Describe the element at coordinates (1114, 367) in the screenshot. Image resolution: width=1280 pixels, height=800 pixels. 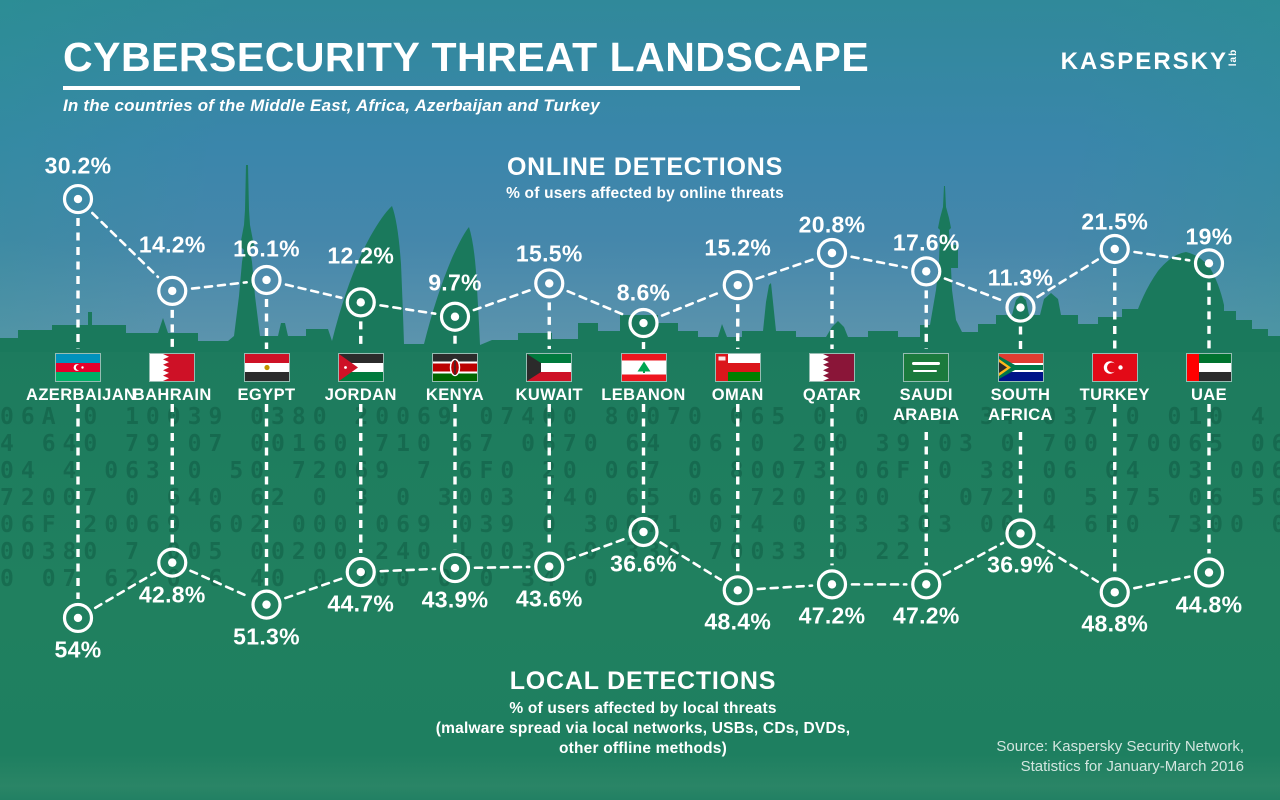
I see `flag-turkey-icon` at that location.